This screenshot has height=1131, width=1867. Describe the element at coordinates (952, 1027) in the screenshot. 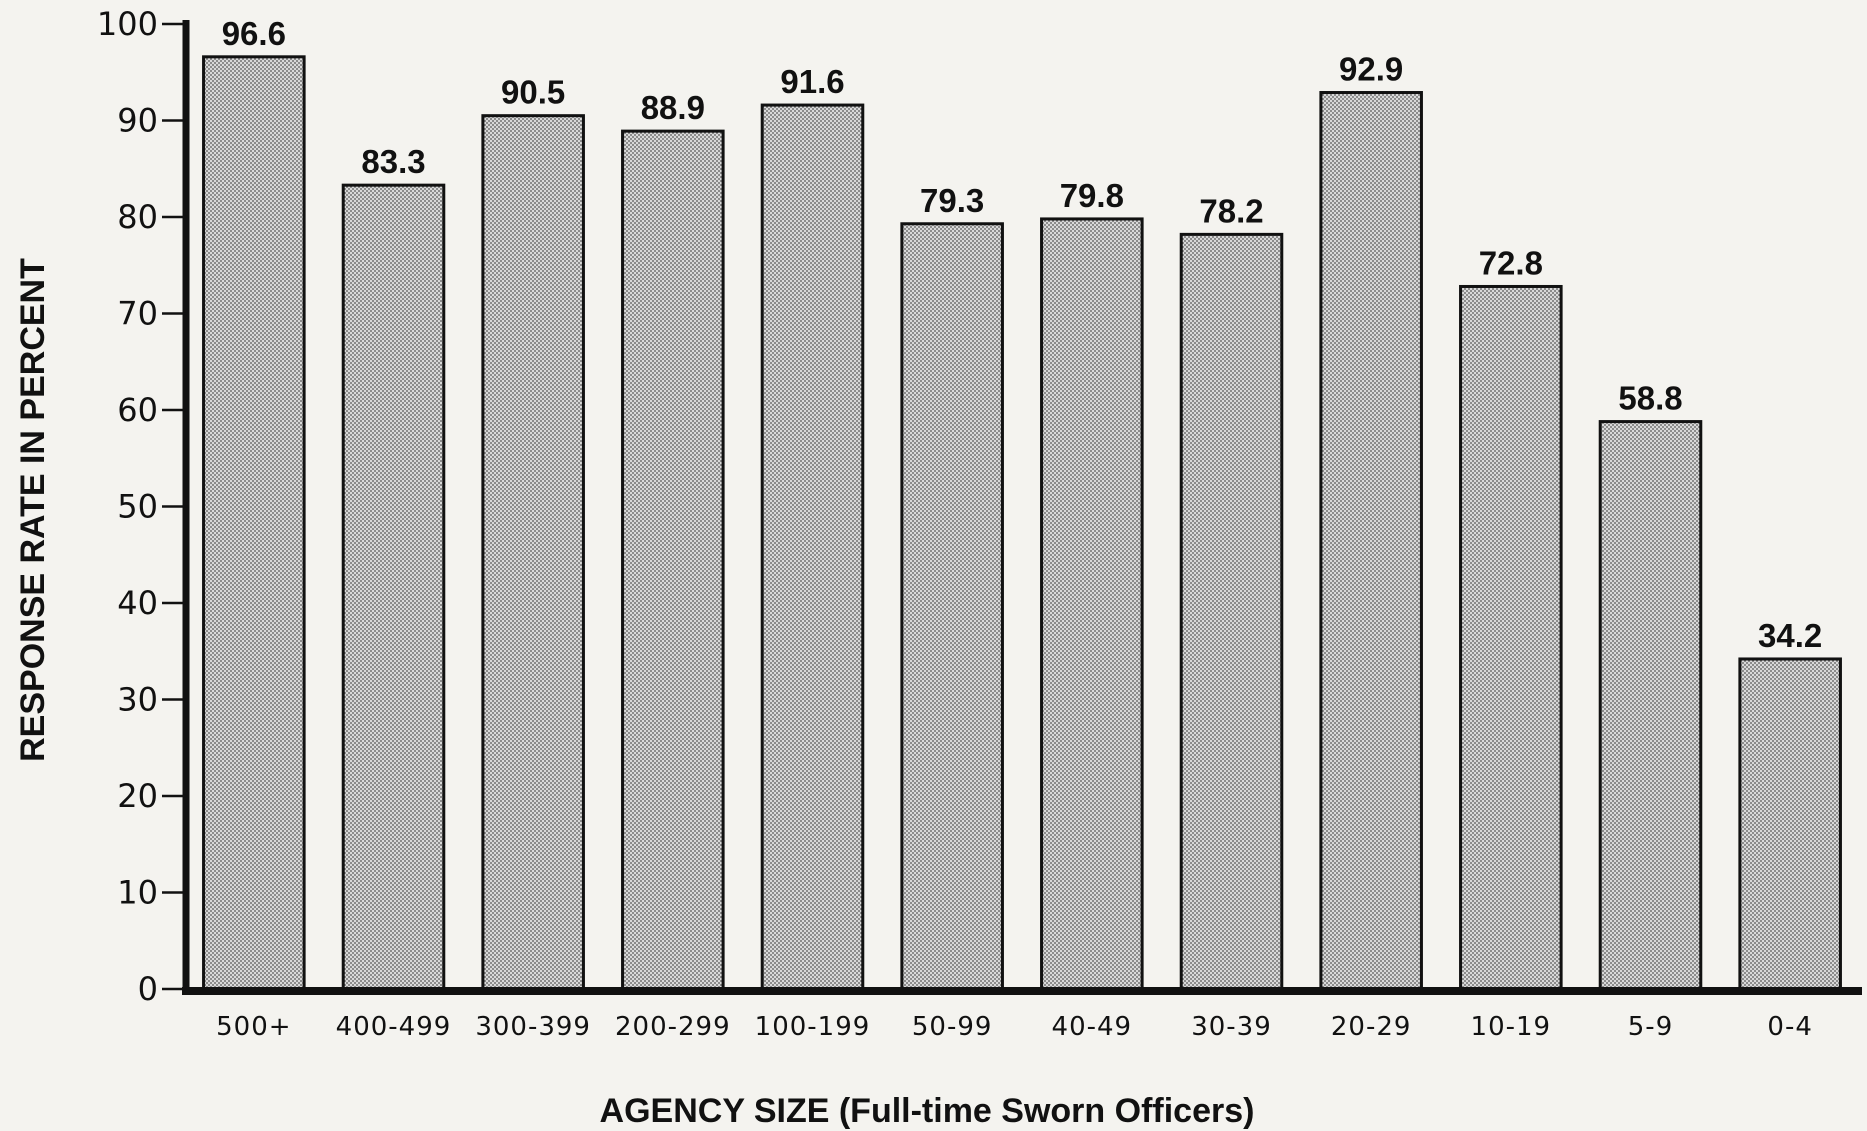

I see `x-tick-label: 50-99` at that location.